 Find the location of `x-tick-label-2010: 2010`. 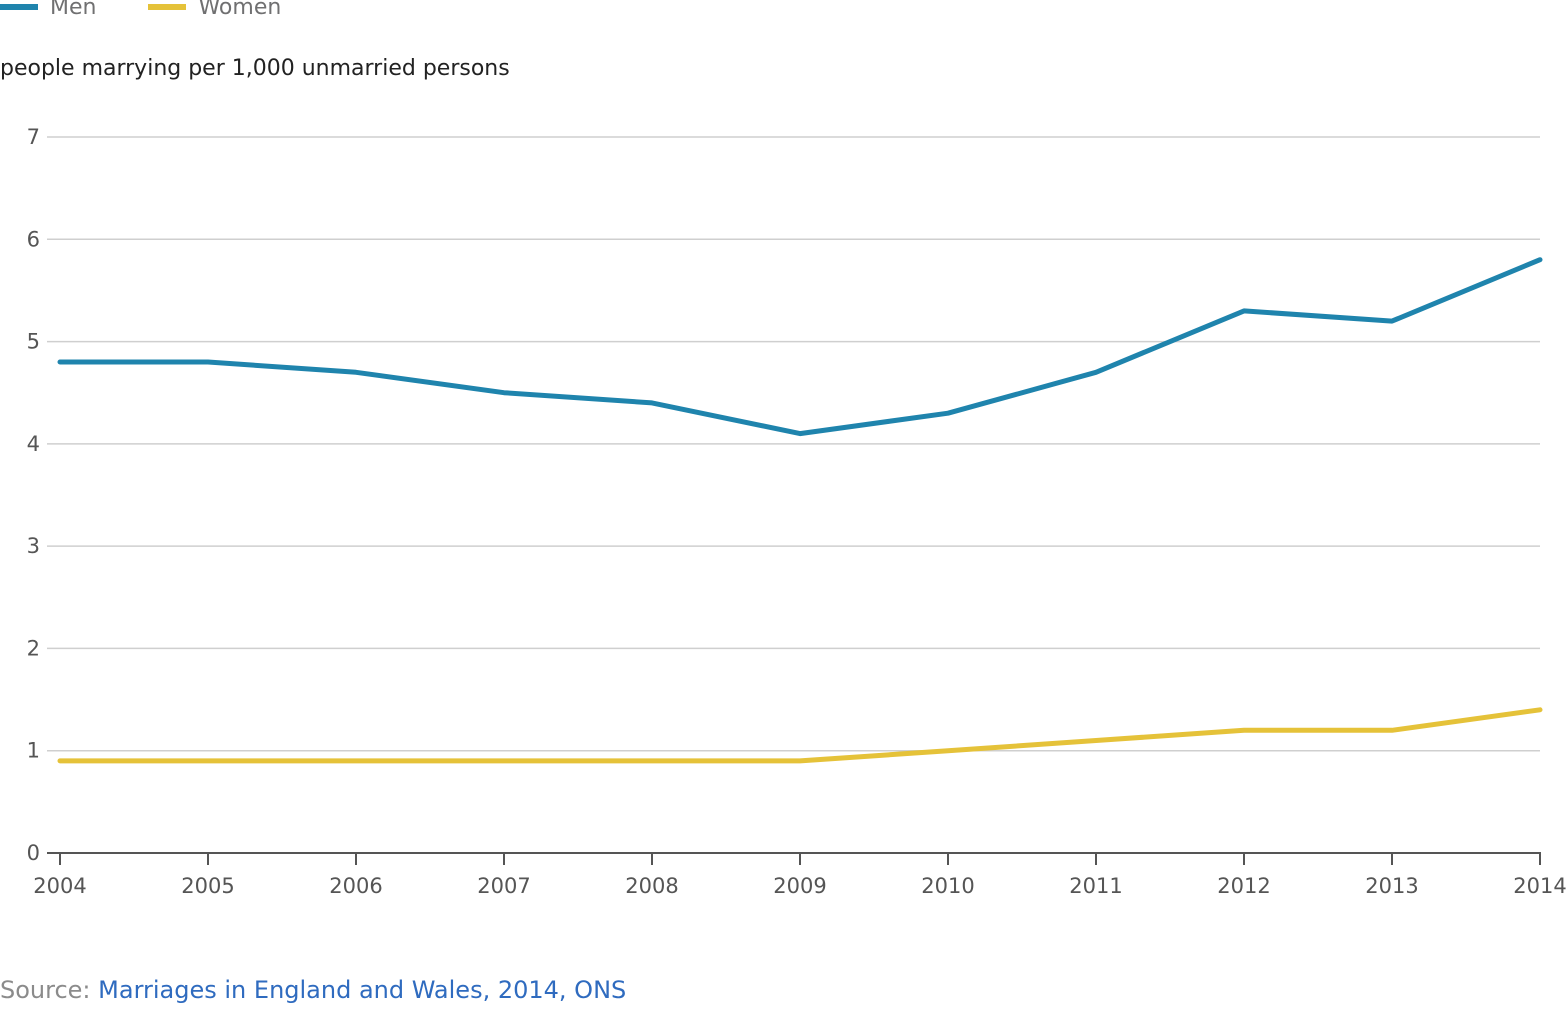

x-tick-label-2010: 2010 is located at coordinates (947, 886).